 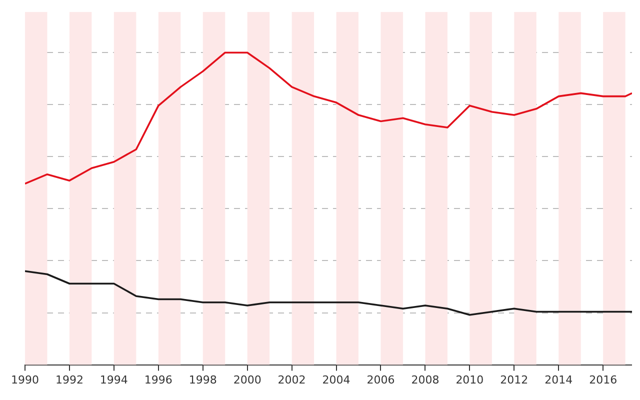 What do you see at coordinates (158, 379) in the screenshot?
I see `x-tick-label: 1996` at bounding box center [158, 379].